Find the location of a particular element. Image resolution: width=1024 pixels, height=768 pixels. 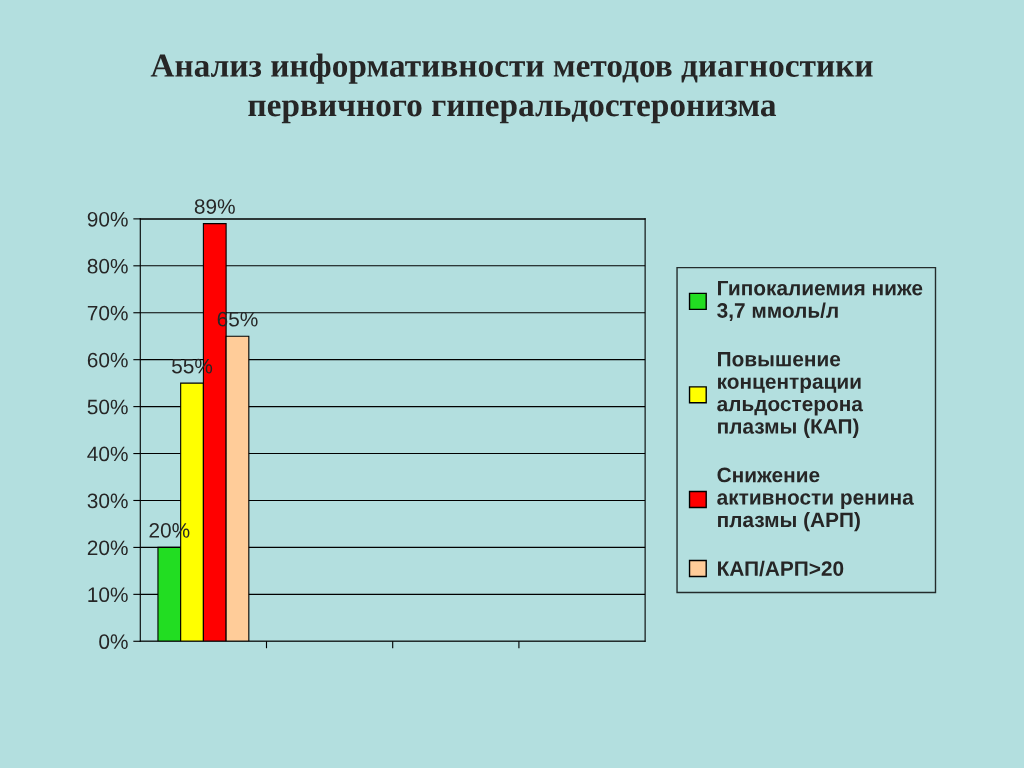

y-tick-label: 20% is located at coordinates (107, 548).